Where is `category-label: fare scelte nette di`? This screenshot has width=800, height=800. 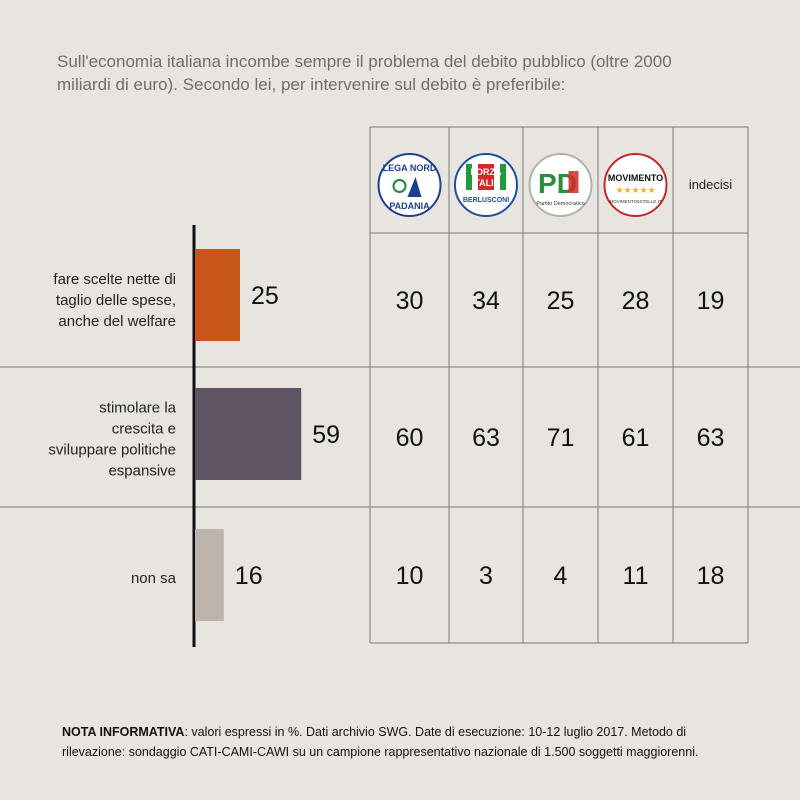
category-label: fare scelte nette di is located at coordinates (114, 279).